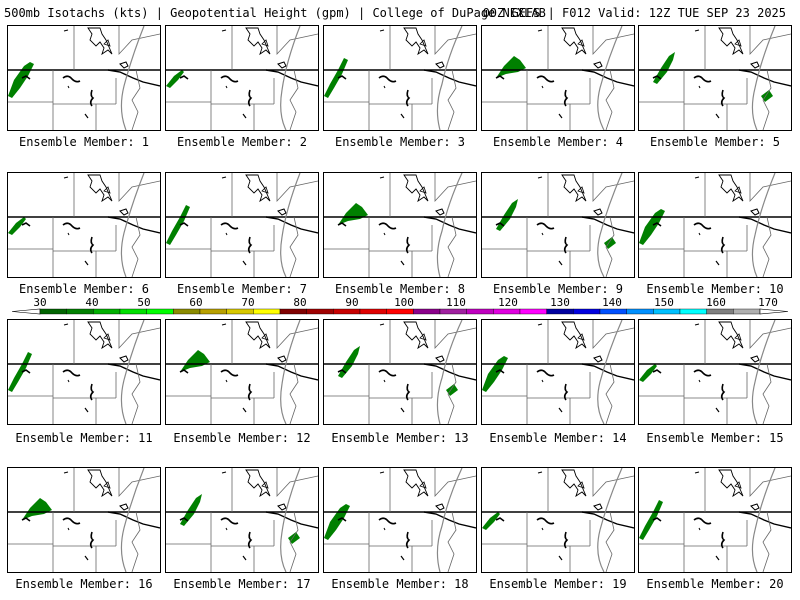 This screenshot has height=600, width=800. What do you see at coordinates (768, 302) in the screenshot?
I see `colorbar-tick-label: 170` at bounding box center [768, 302].